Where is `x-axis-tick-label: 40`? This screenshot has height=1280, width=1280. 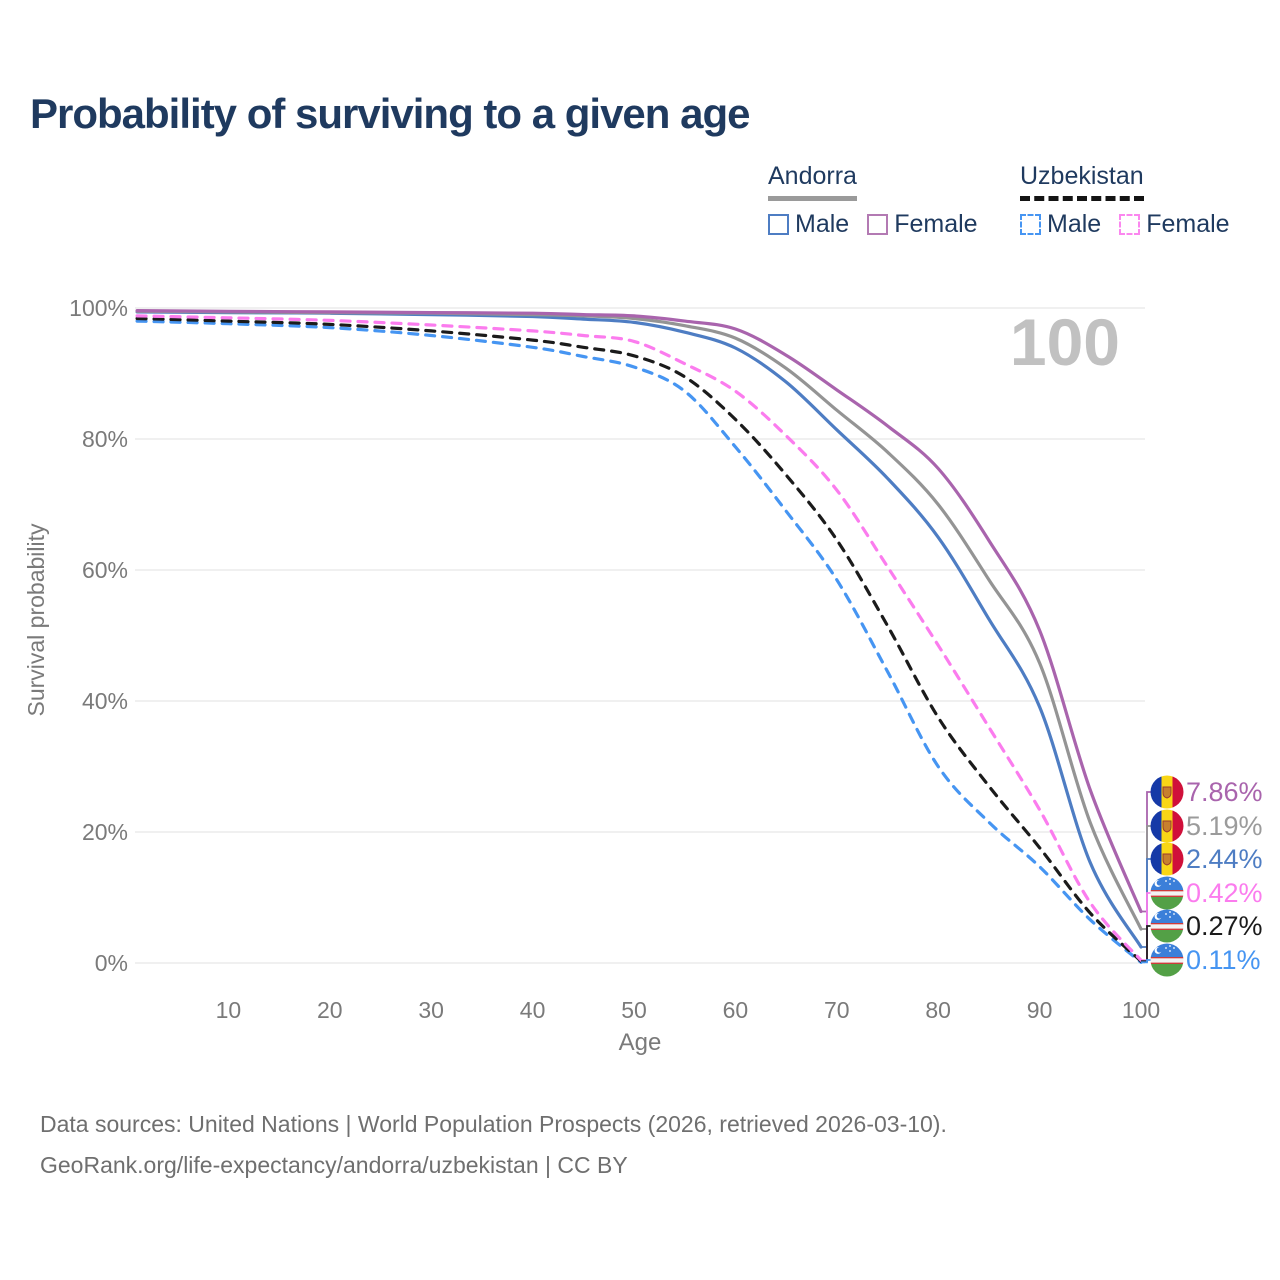
x-axis-tick-label: 40 is located at coordinates (533, 1010).